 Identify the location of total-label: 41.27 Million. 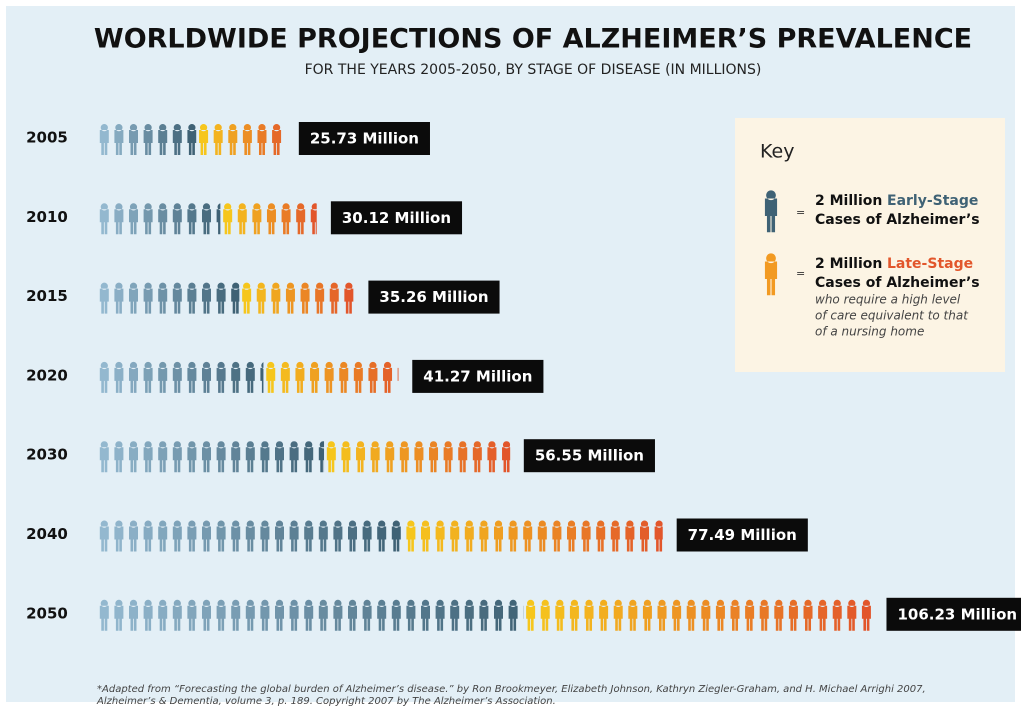
(477, 376).